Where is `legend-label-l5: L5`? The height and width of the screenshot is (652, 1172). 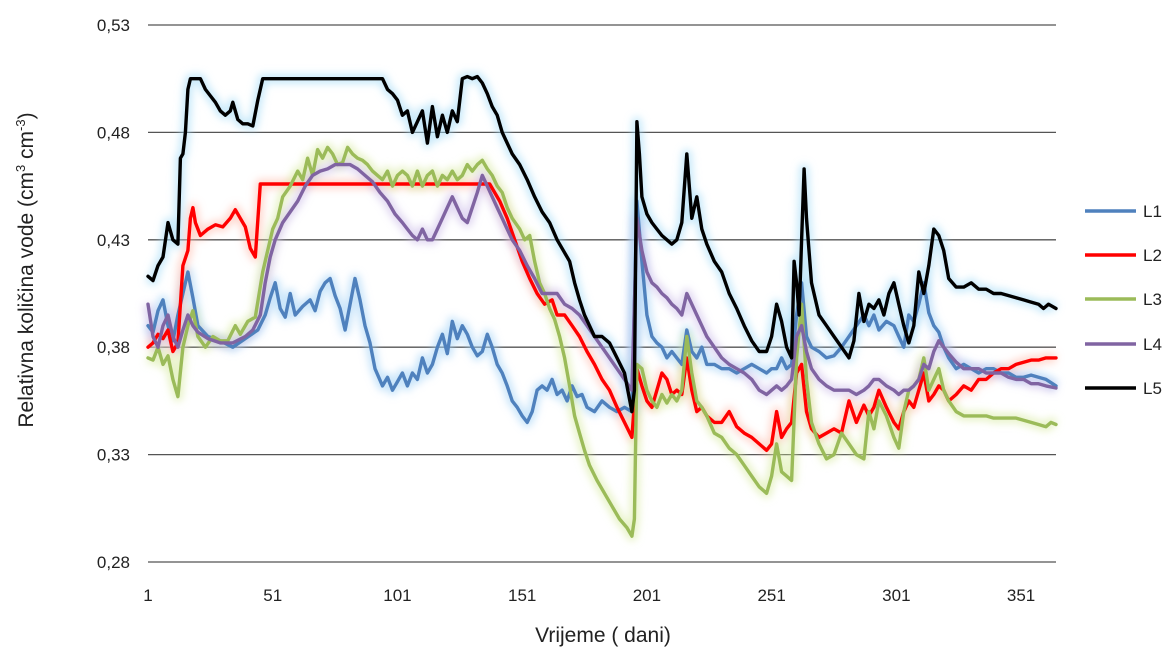
legend-label-l5: L5 is located at coordinates (1152, 388).